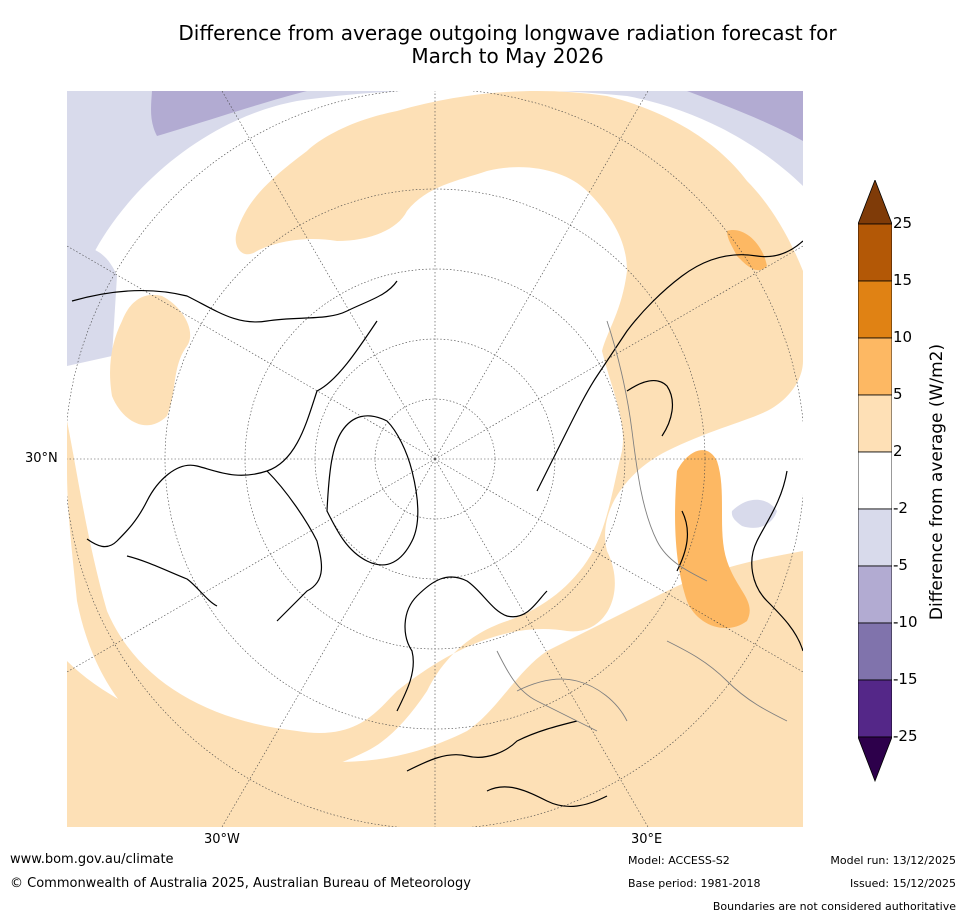  What do you see at coordinates (647, 839) in the screenshot?
I see `longitude-label-30e: 30°E` at bounding box center [647, 839].